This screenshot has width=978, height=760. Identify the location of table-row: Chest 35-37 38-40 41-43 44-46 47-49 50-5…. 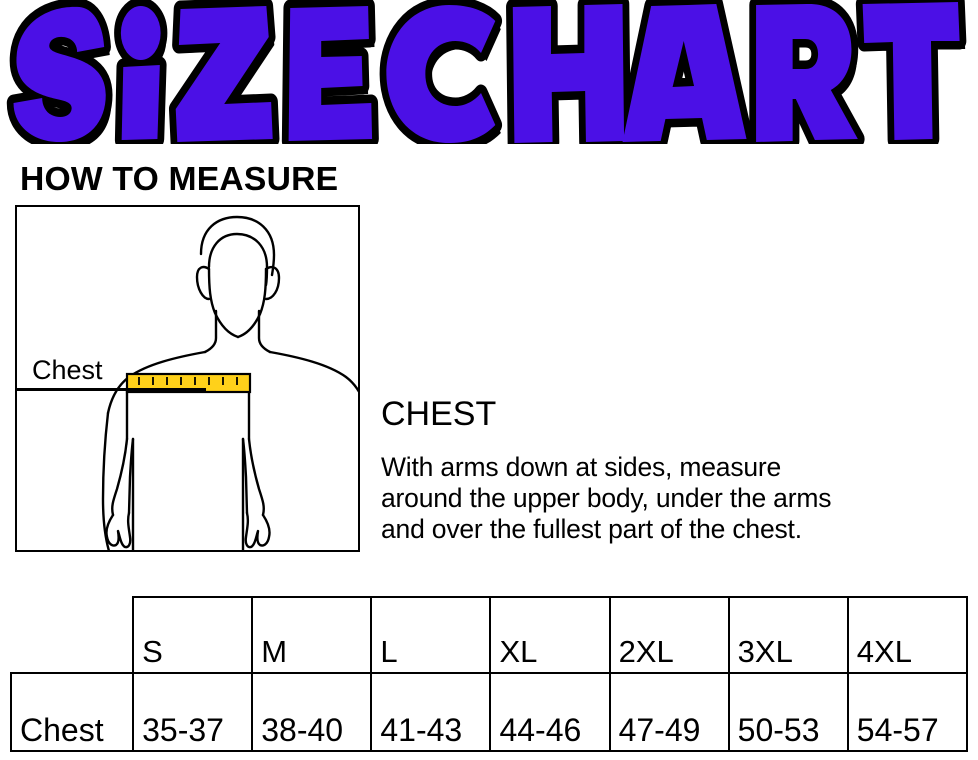
(489, 712).